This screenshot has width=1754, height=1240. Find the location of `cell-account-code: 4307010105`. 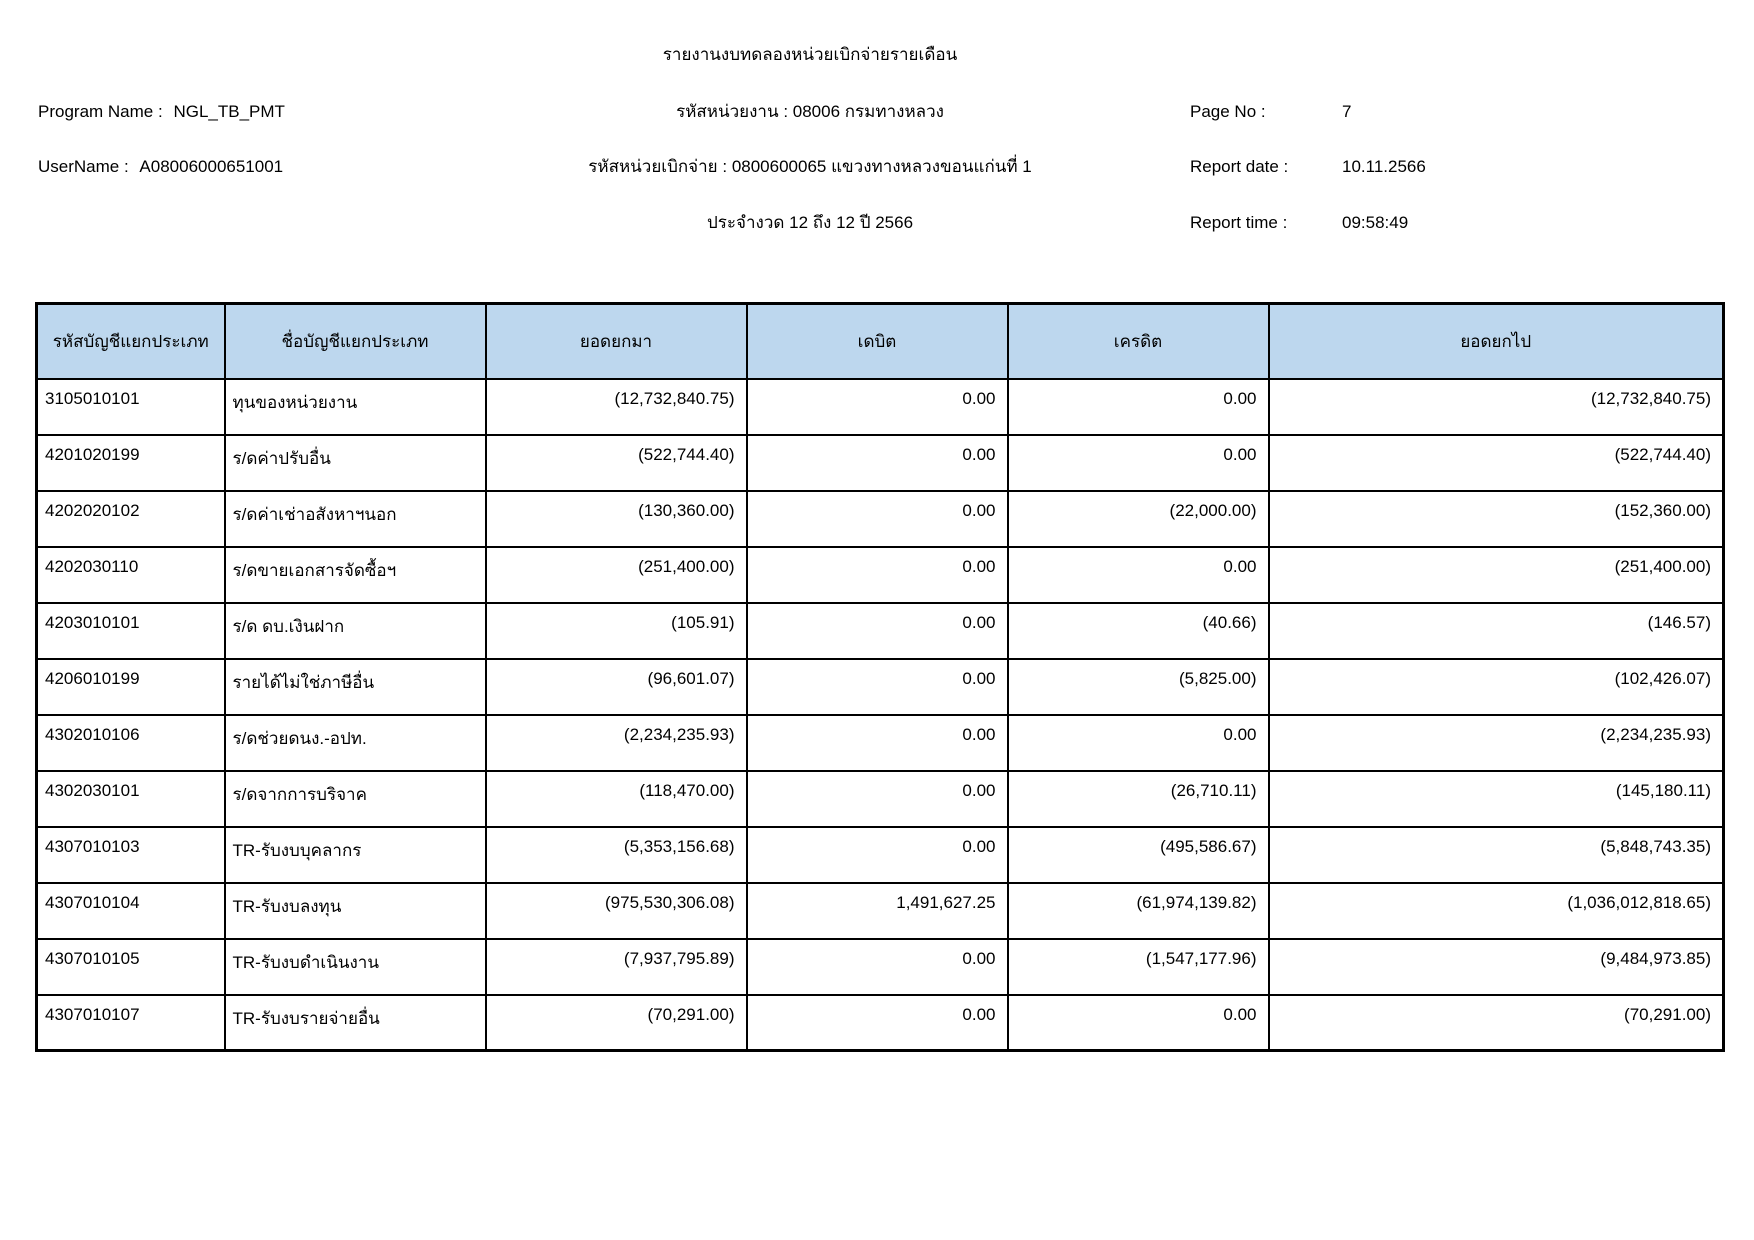

cell-account-code: 4307010105 is located at coordinates (130, 966).